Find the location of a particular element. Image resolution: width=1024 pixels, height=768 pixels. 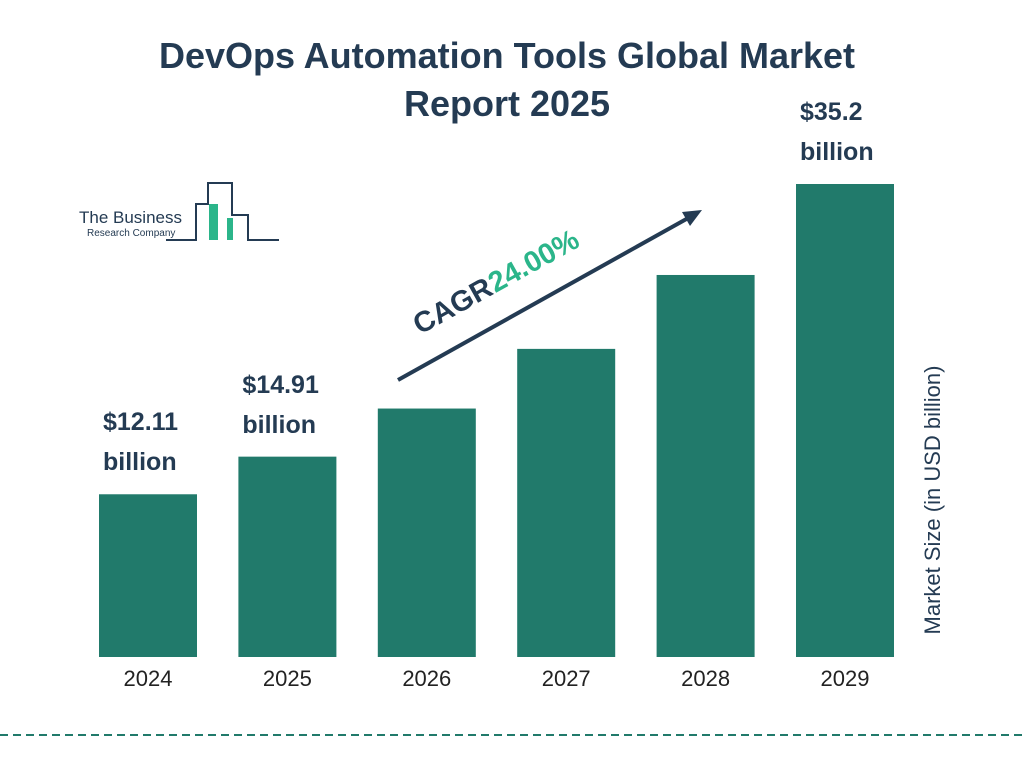

y-axis-label: Market Size (in USD billion) is located at coordinates (932, 500).